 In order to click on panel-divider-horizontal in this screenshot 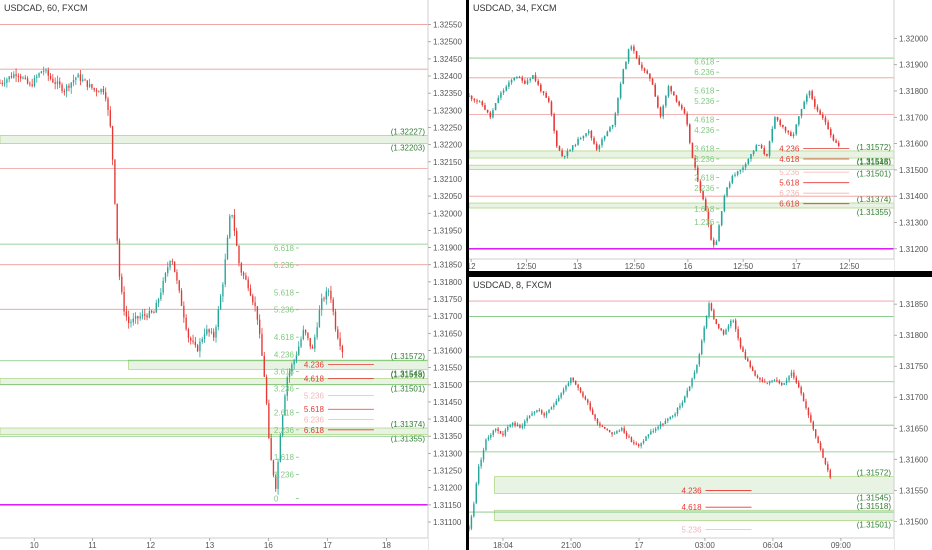, I will do `click(700, 274)`.